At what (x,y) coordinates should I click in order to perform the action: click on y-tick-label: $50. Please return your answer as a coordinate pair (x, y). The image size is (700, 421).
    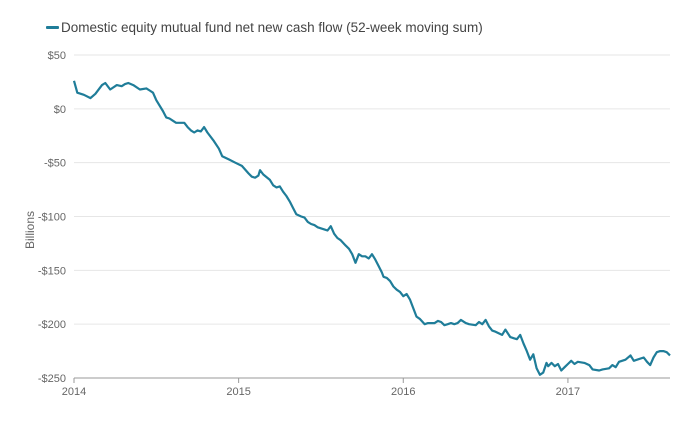
    Looking at the image, I should click on (57, 56).